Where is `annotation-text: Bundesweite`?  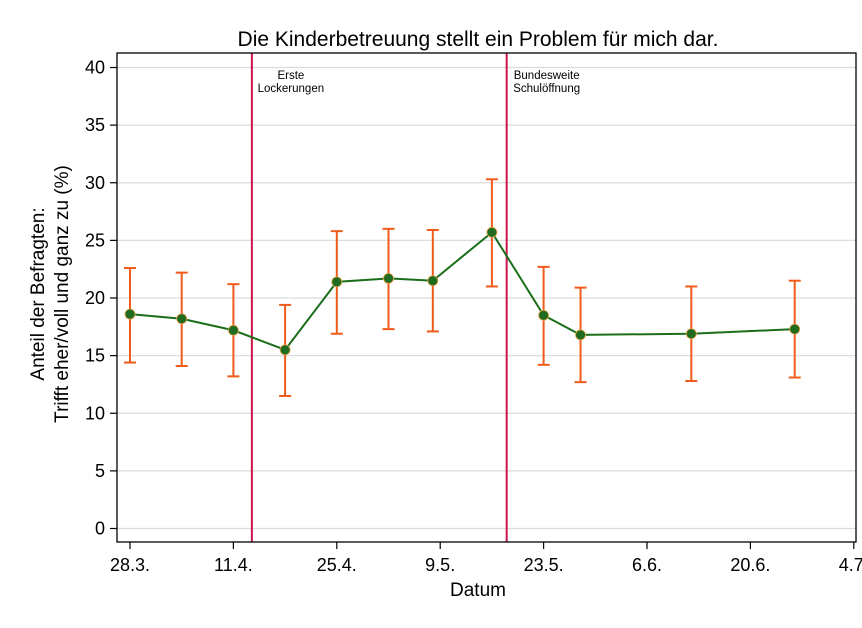 annotation-text: Bundesweite is located at coordinates (547, 76).